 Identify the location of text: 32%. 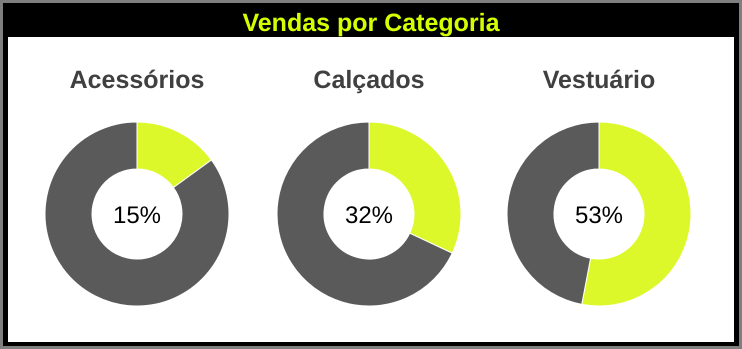
(369, 215).